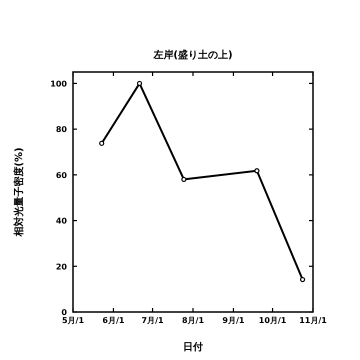  Describe the element at coordinates (73, 320) in the screenshot. I see `x-tick-label: 5月/1` at that location.